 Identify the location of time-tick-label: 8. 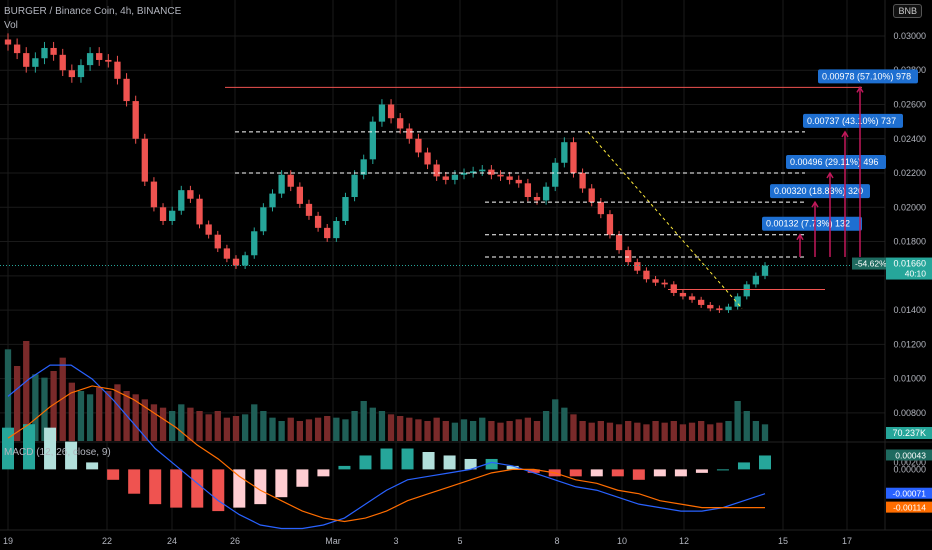
(556, 541).